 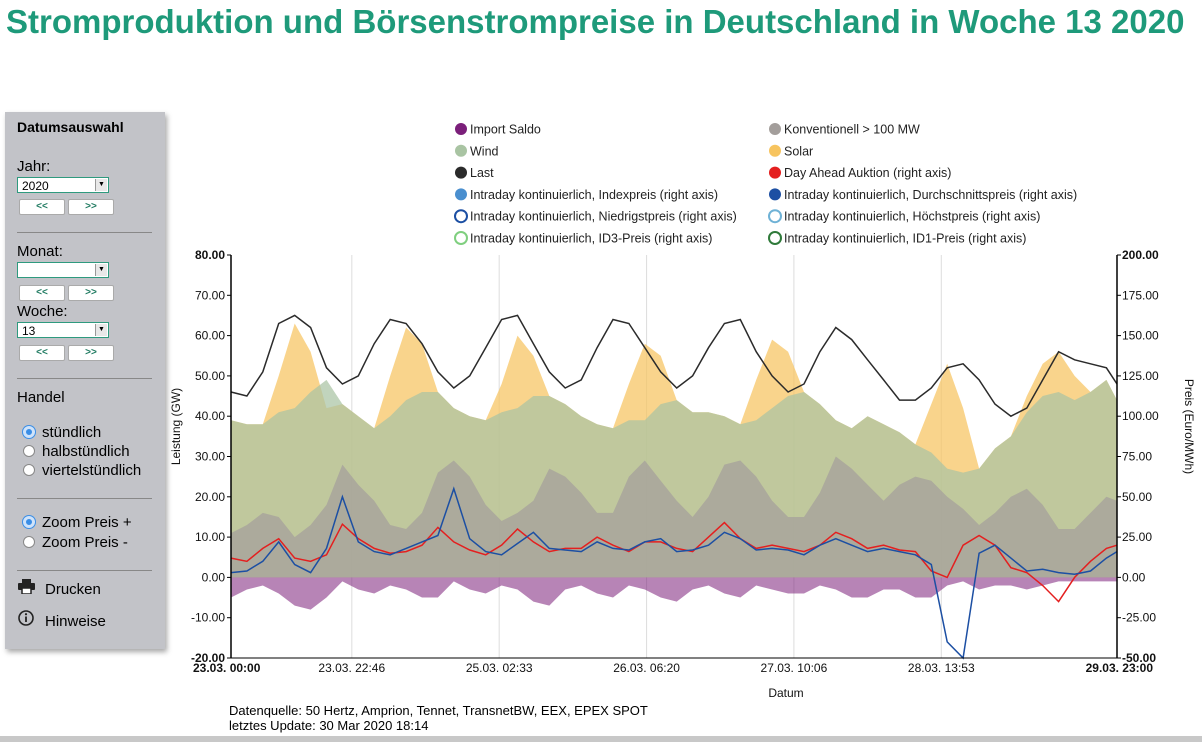 What do you see at coordinates (1139, 618) in the screenshot?
I see `y2-tick-label: -25.00` at bounding box center [1139, 618].